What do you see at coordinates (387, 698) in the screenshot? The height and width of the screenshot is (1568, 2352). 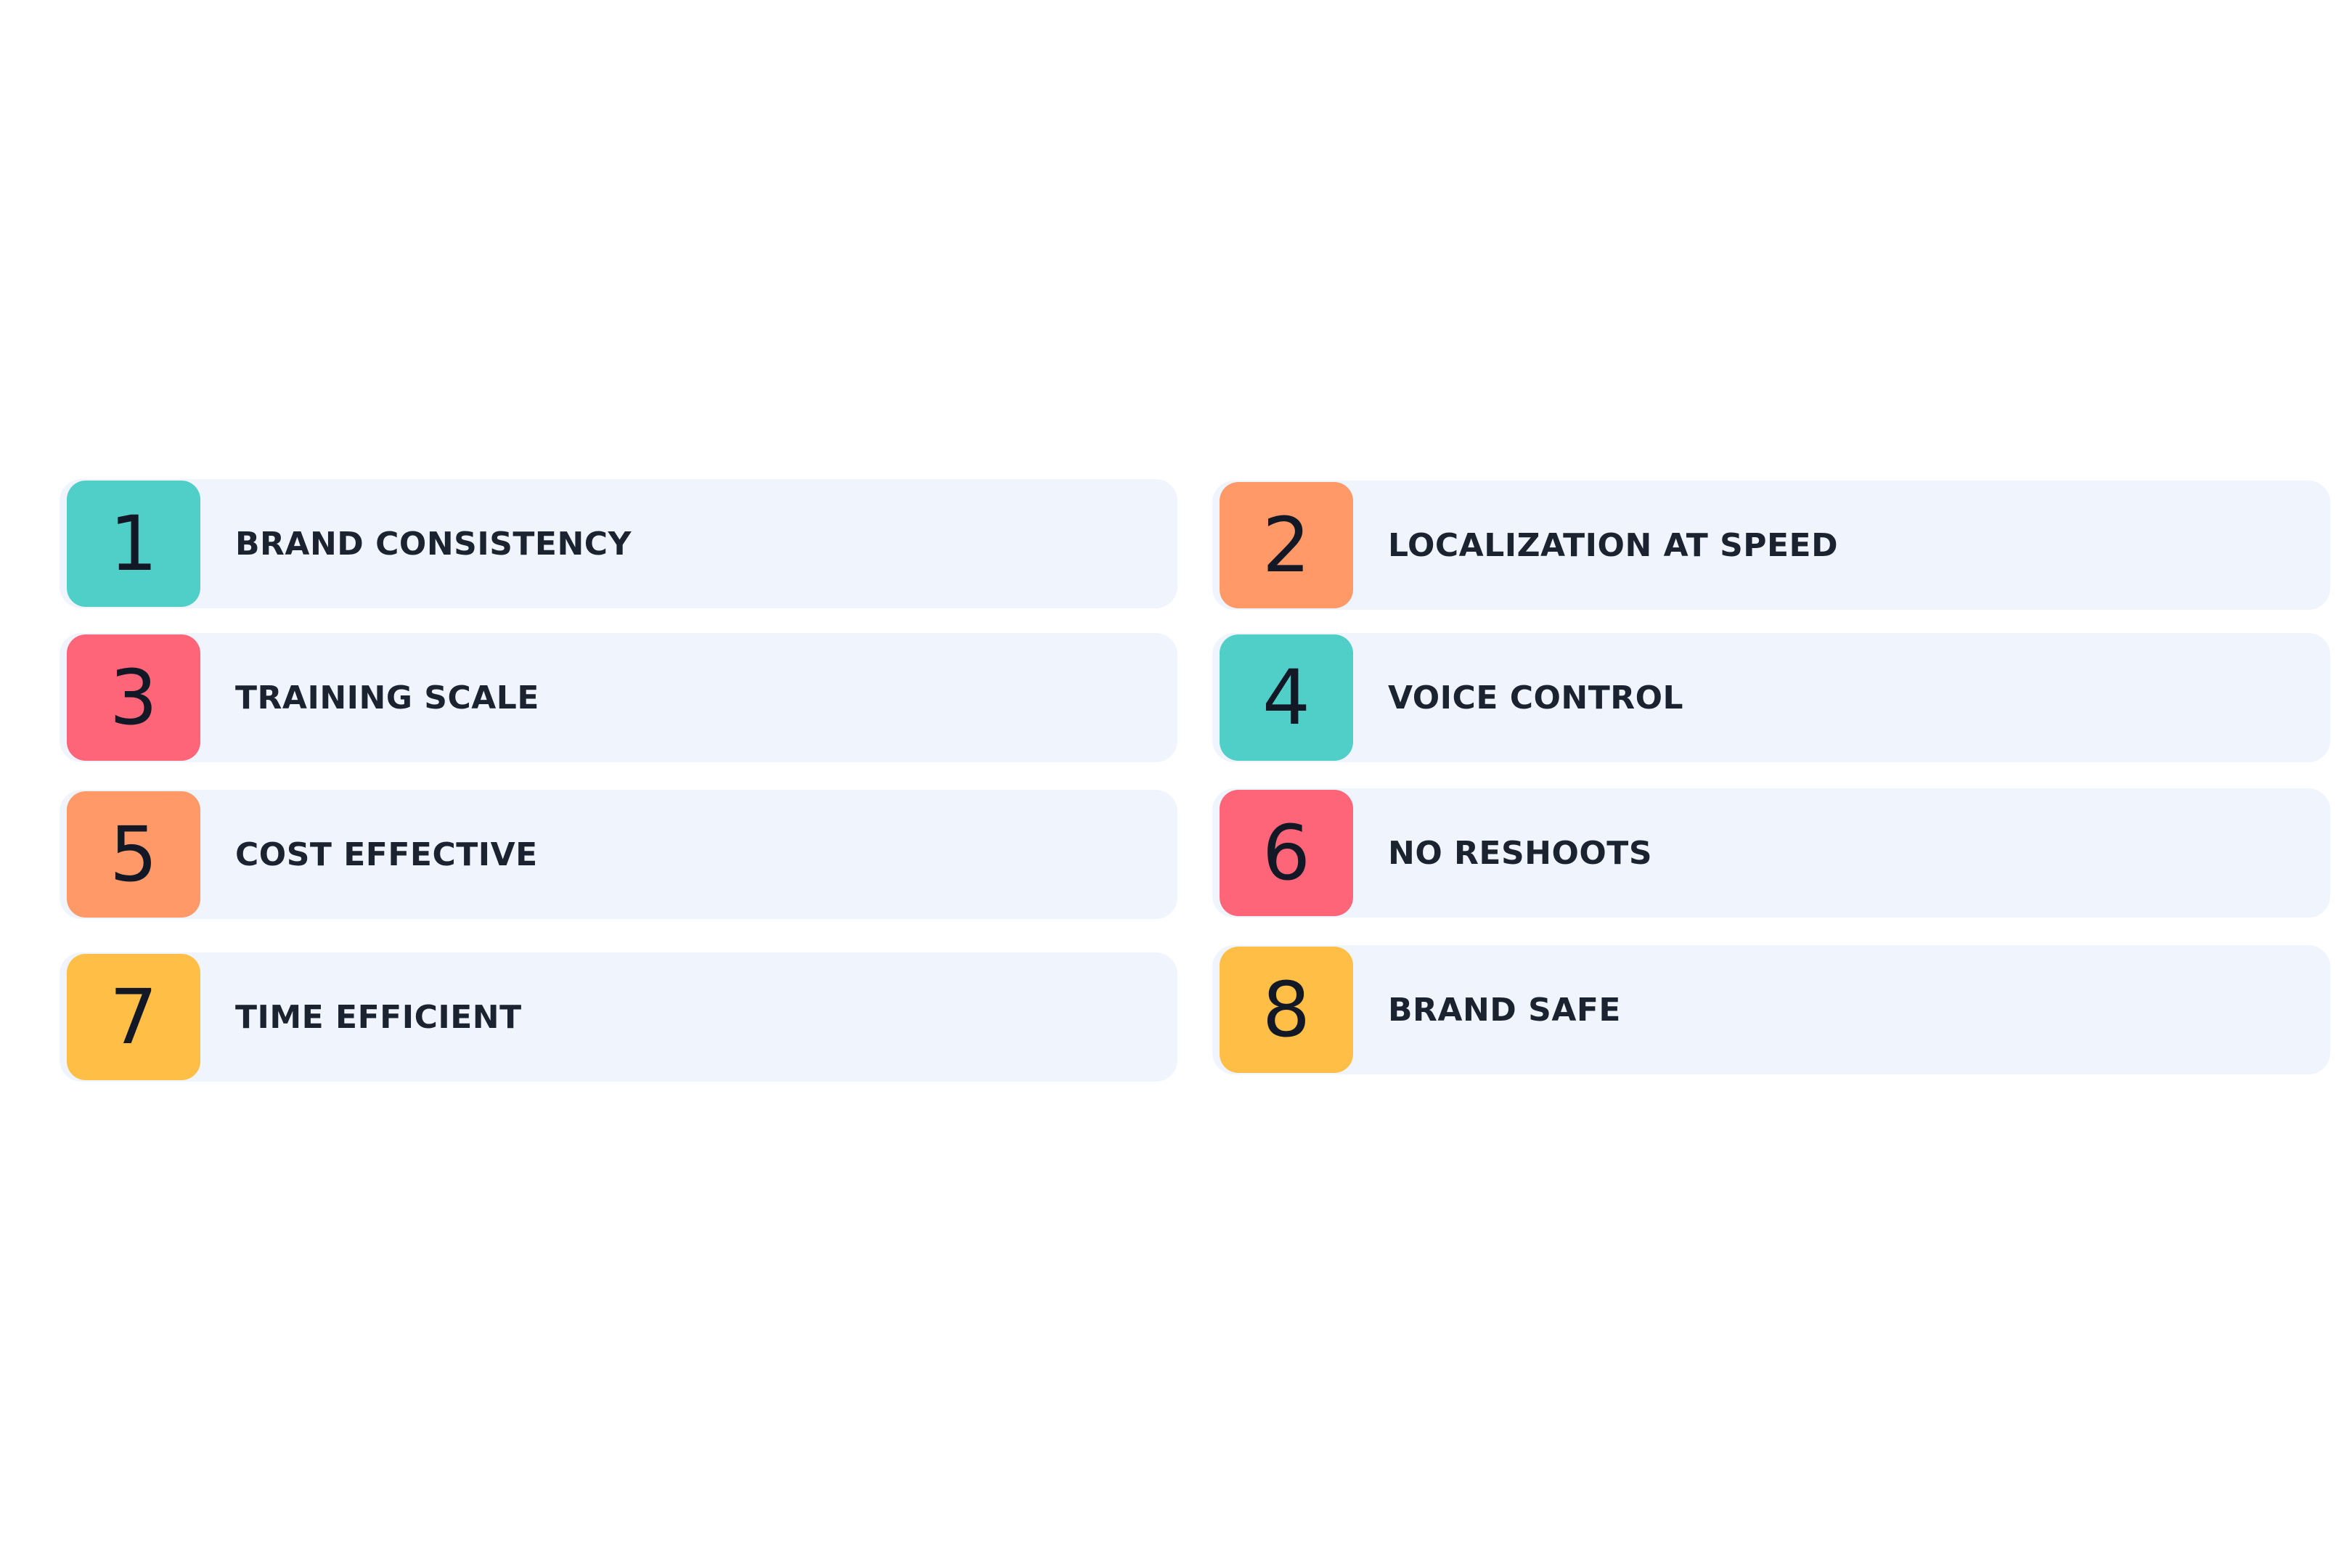 I see `item-label: TRAINING SCALE` at bounding box center [387, 698].